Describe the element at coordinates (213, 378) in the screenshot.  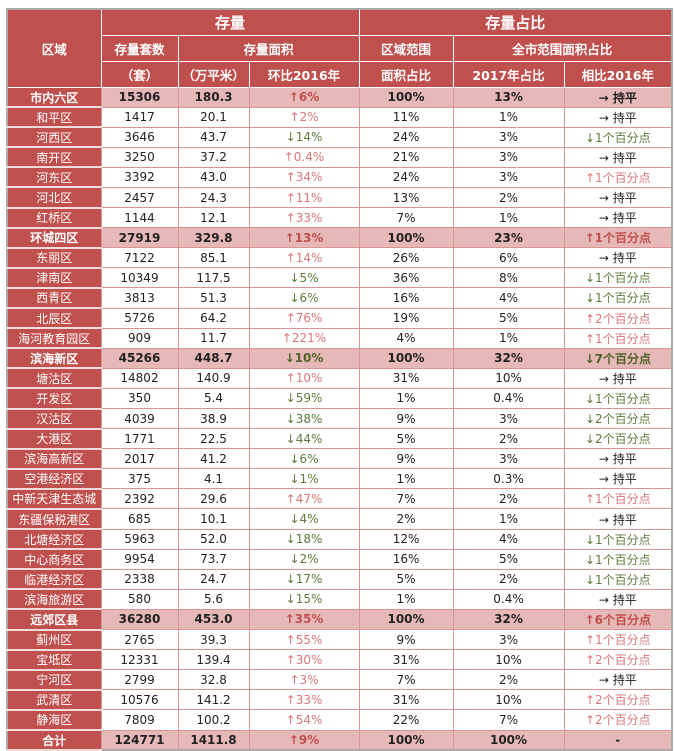
I see `area-cell: 140.9` at that location.